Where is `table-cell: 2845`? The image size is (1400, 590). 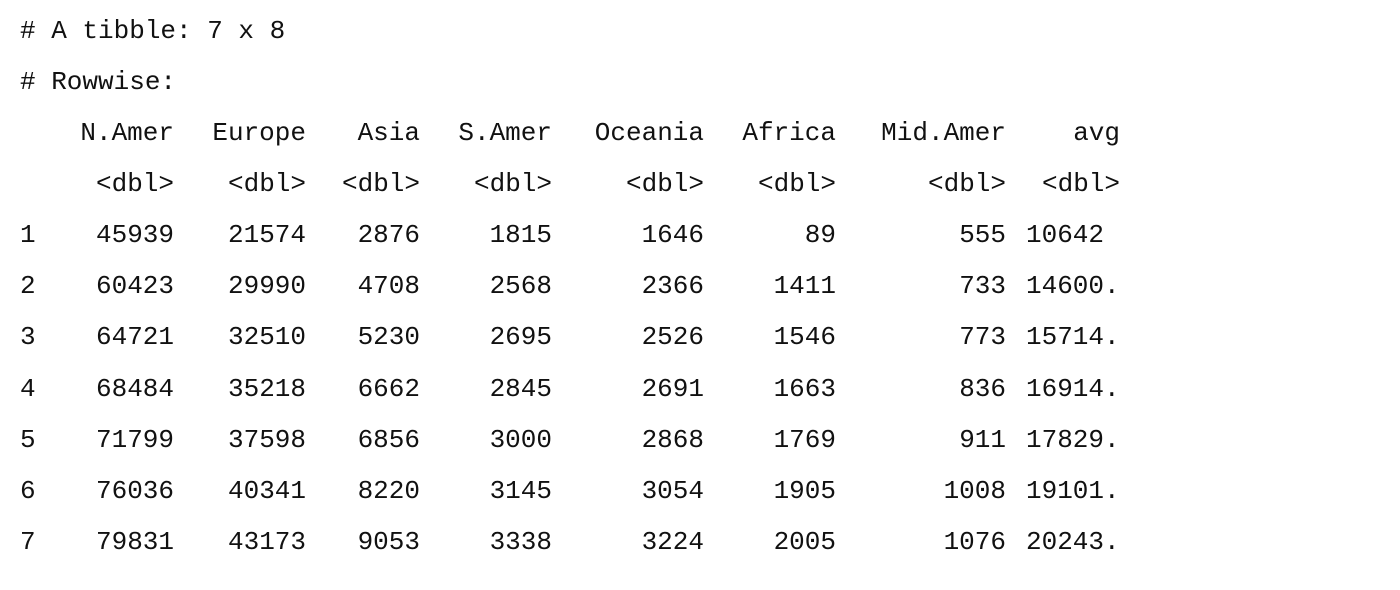
table-cell: 2845 is located at coordinates (520, 388).